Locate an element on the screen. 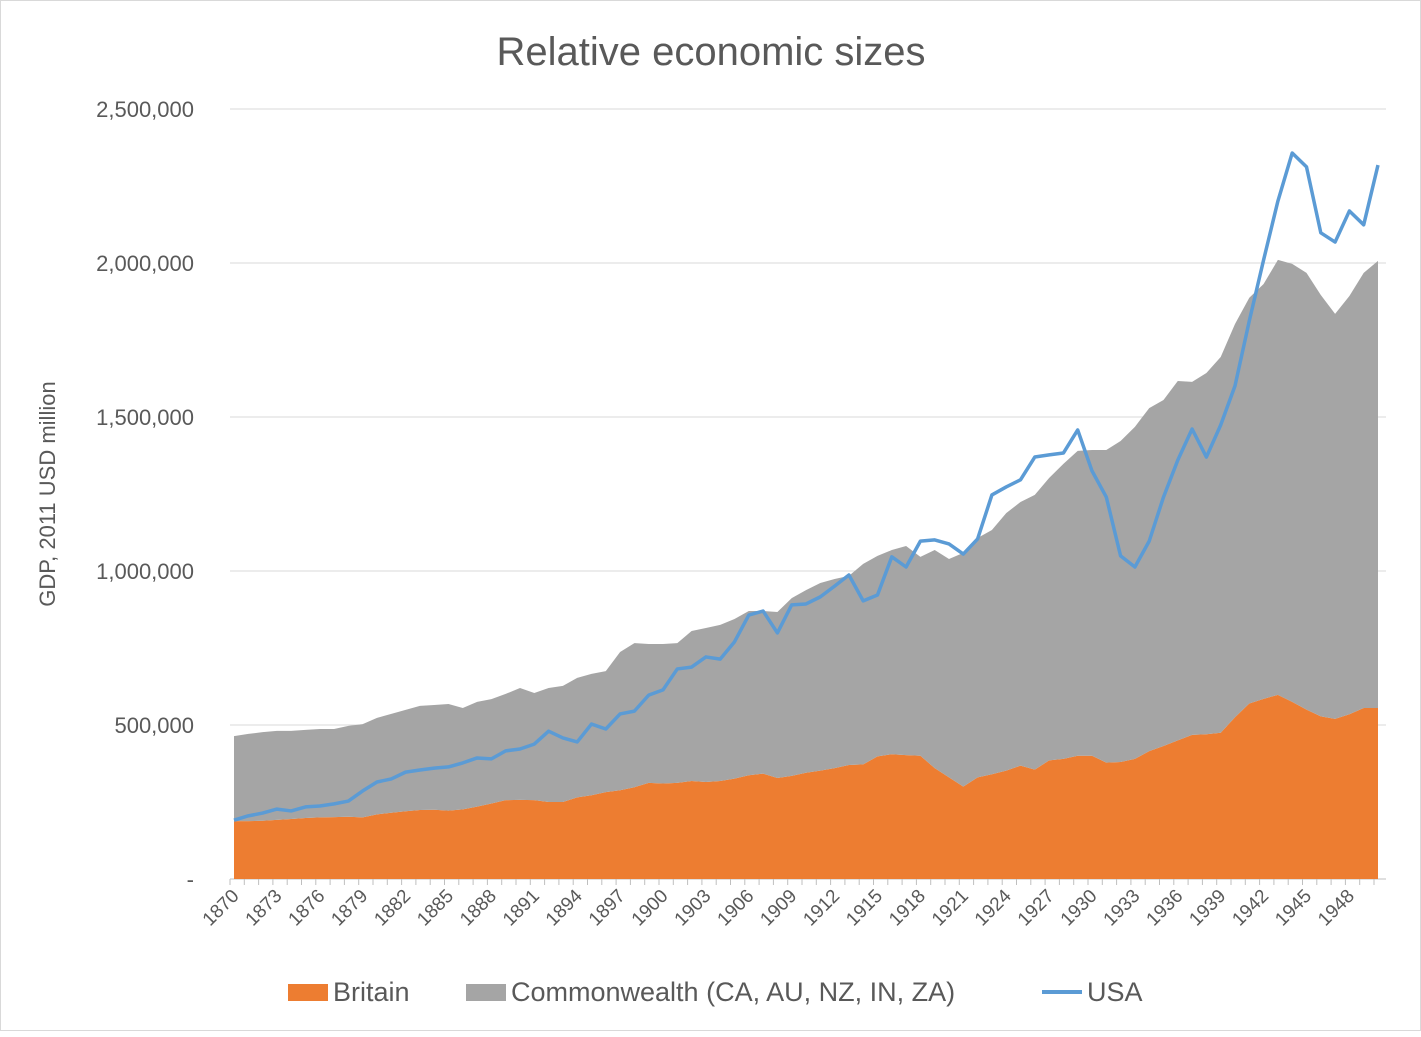 Image resolution: width=1421 pixels, height=1037 pixels. x-tick-label: 1906 is located at coordinates (736, 908).